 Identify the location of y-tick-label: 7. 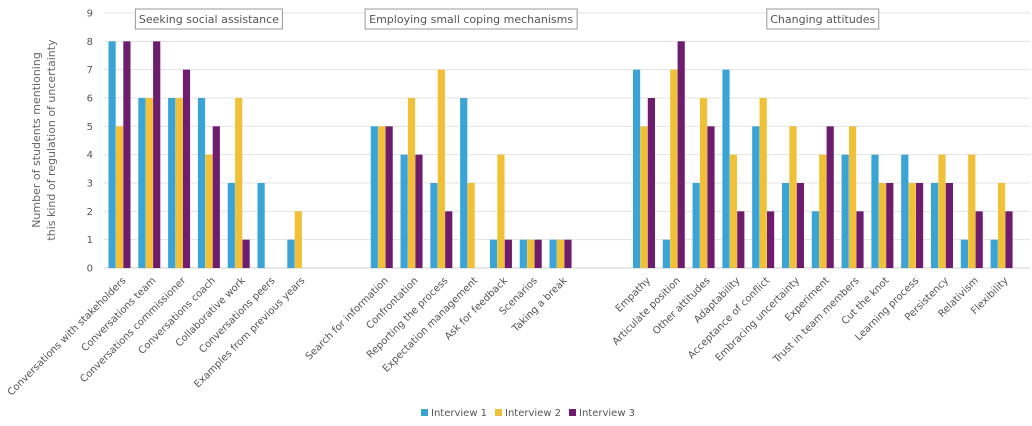
(90, 70).